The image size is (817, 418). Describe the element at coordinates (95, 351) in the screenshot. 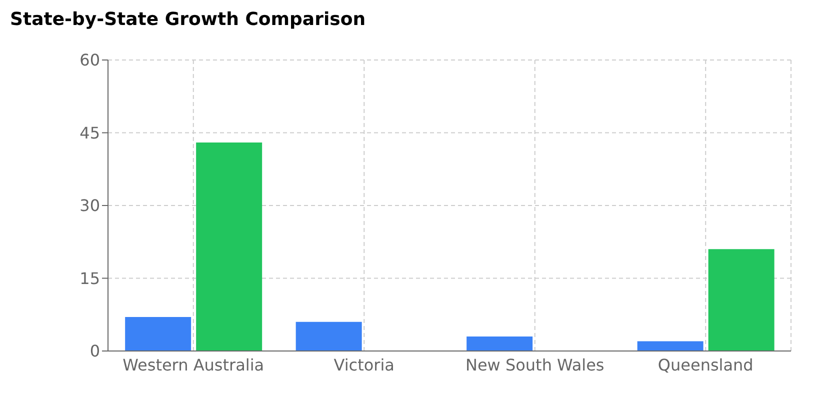

I see `y-tick-label: 0` at that location.